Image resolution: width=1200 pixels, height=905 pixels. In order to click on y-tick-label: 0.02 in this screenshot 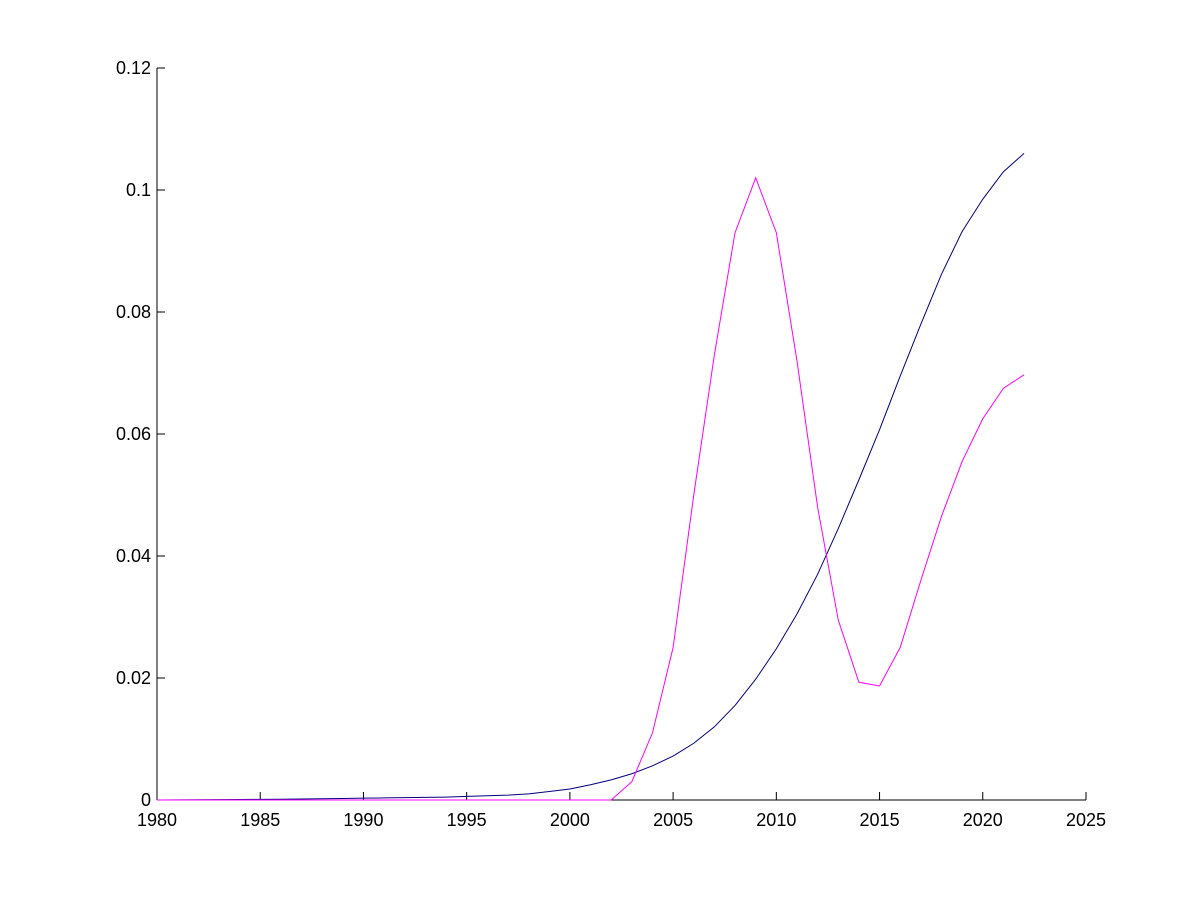, I will do `click(133, 678)`.